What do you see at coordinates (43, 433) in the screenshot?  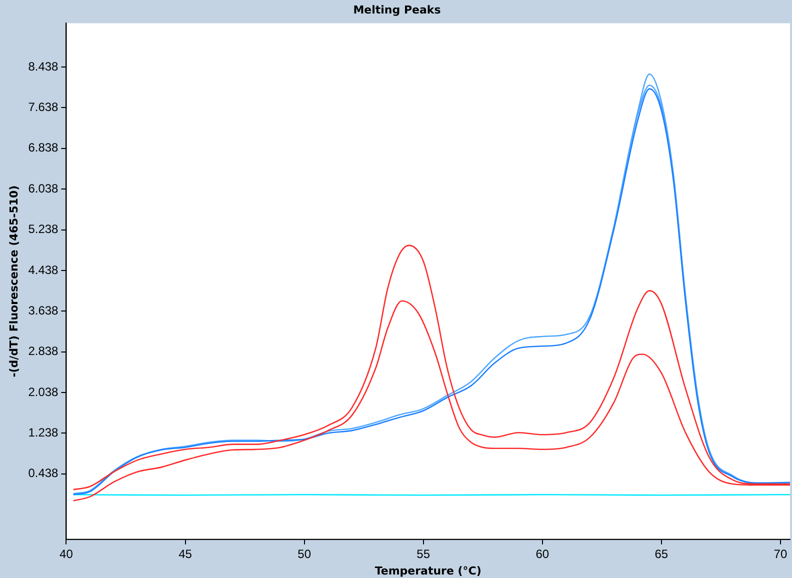 I see `y-tick-label: 1.238` at bounding box center [43, 433].